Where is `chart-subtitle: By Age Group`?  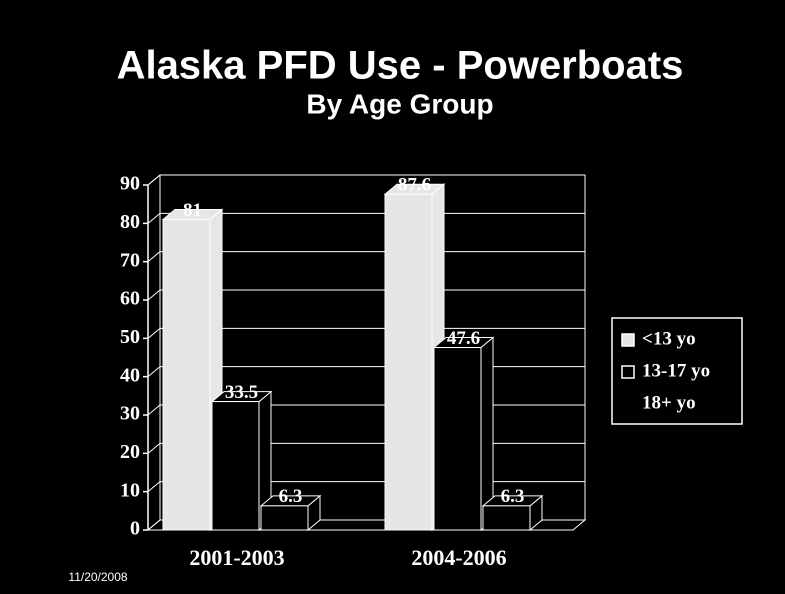
chart-subtitle: By Age Group is located at coordinates (399, 103).